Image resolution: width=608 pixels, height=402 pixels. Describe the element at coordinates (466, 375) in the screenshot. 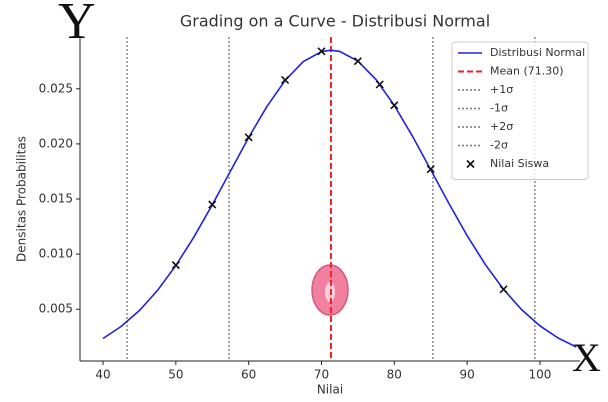

I see `x-tick-label: 90` at that location.